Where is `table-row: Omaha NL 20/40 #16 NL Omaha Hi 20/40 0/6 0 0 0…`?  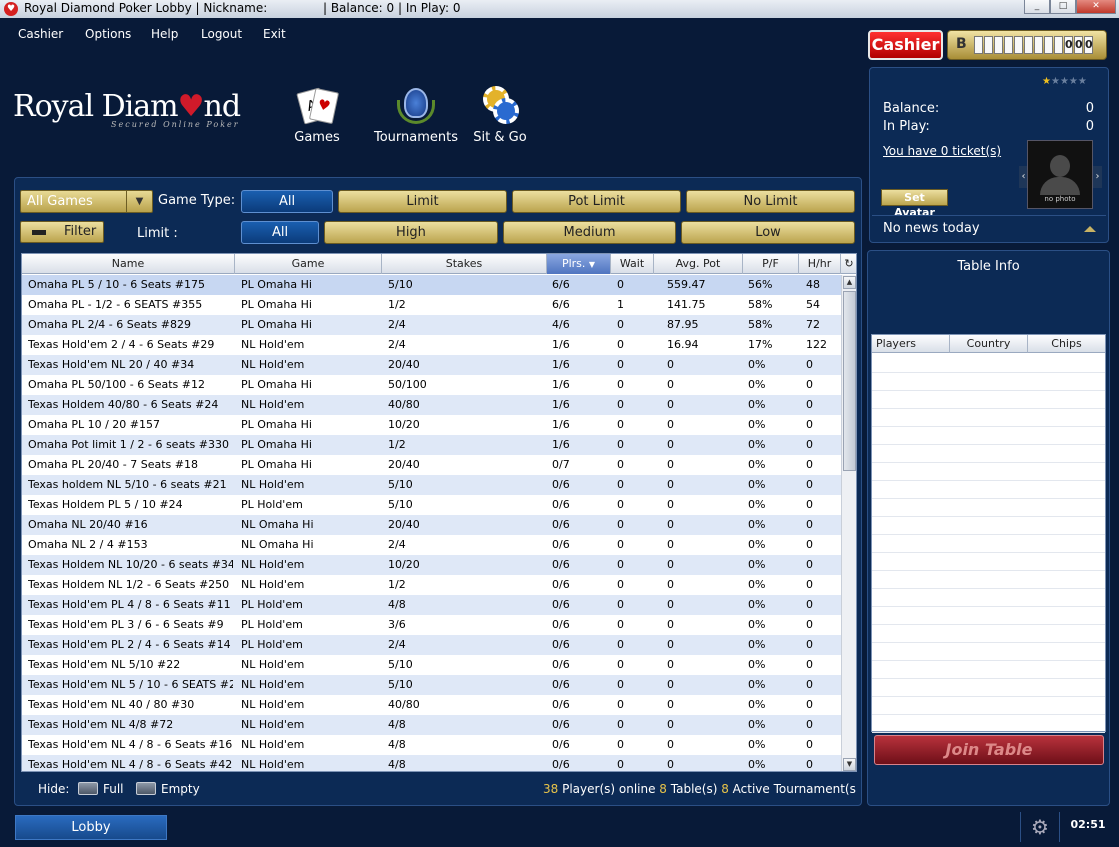
table-row: Omaha NL 20/40 #16 NL Omaha Hi 20/40 0/6 0 0 0… is located at coordinates (431, 525).